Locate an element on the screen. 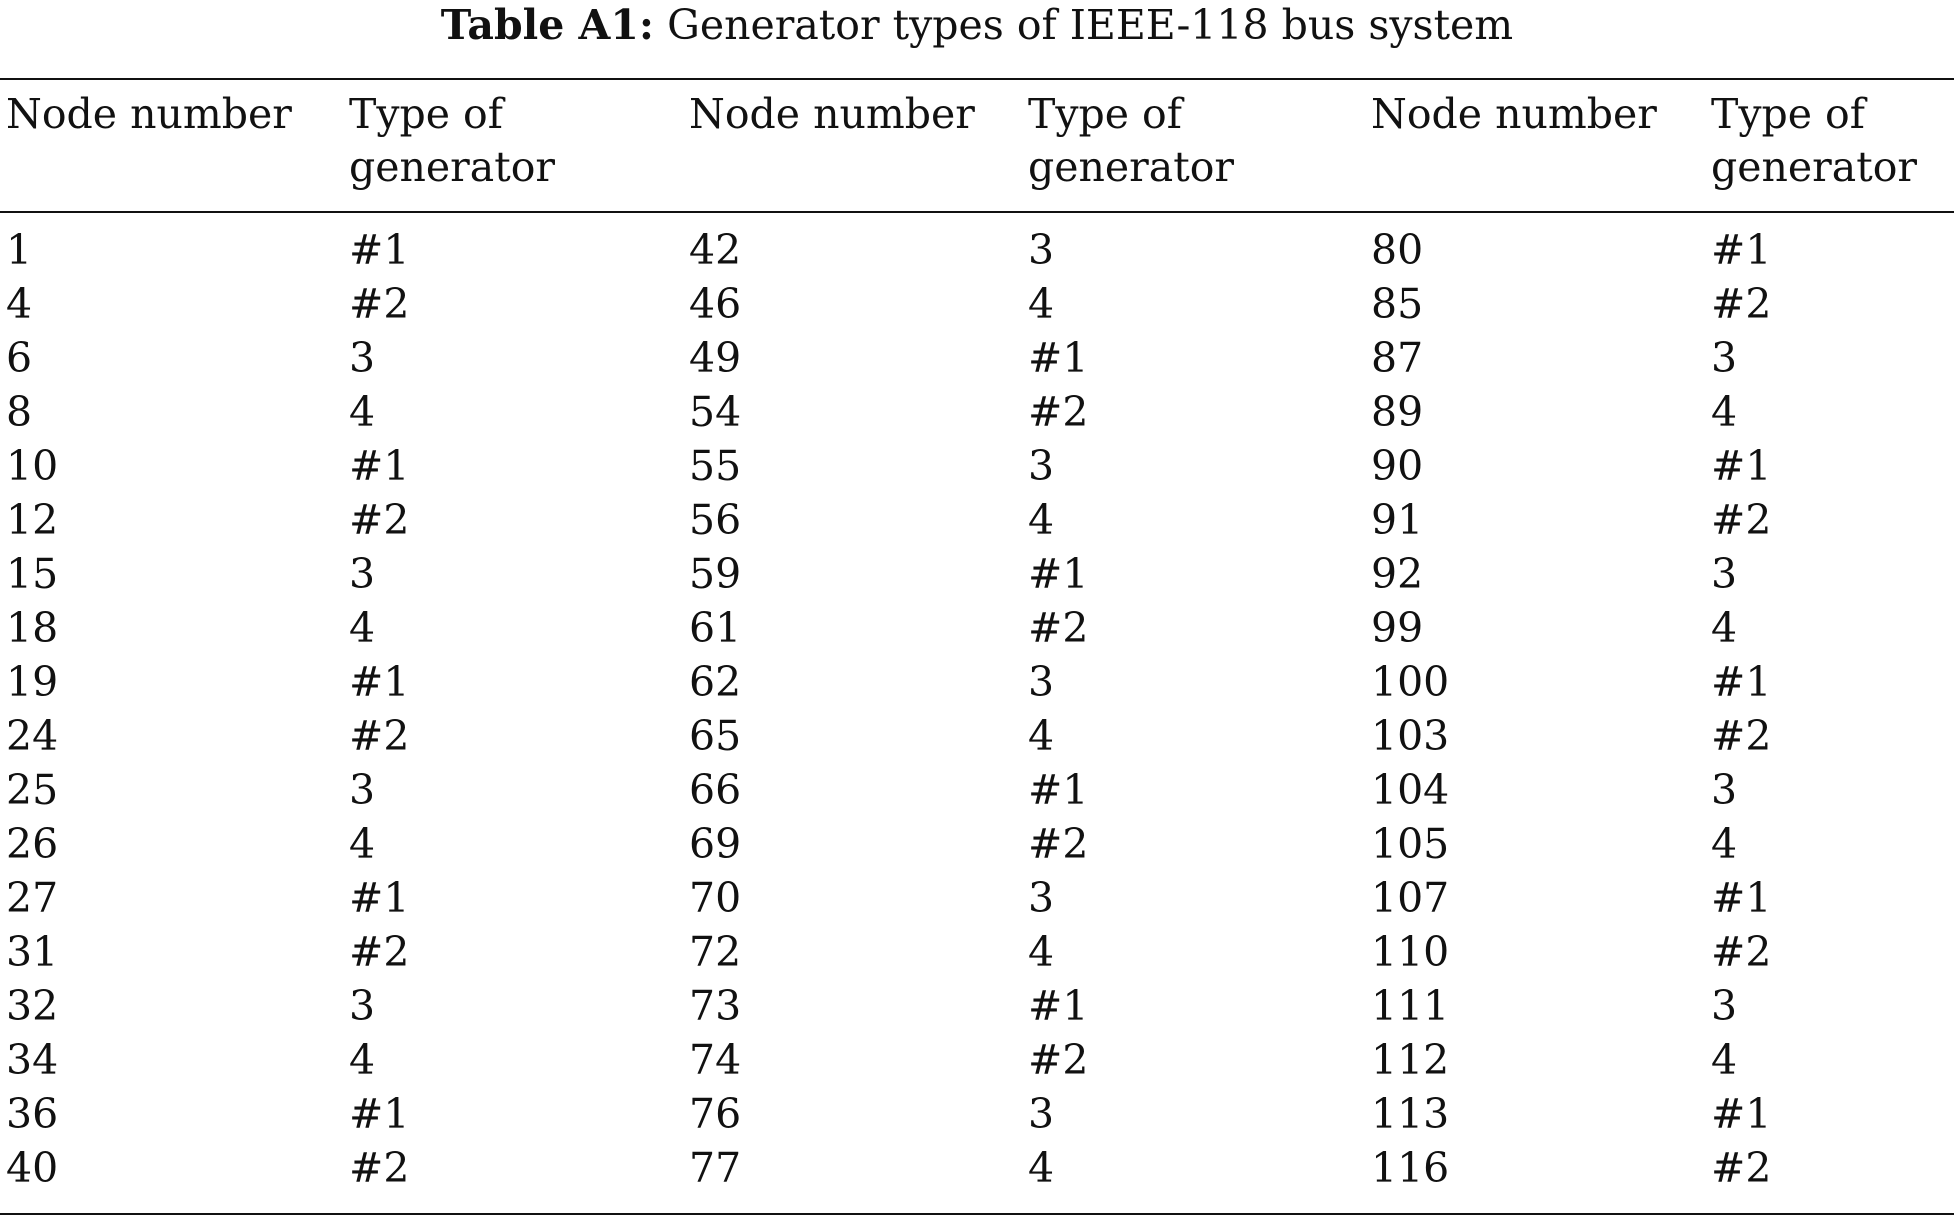 This screenshot has height=1221, width=1954. cell-node-number: 69 is located at coordinates (715, 844).